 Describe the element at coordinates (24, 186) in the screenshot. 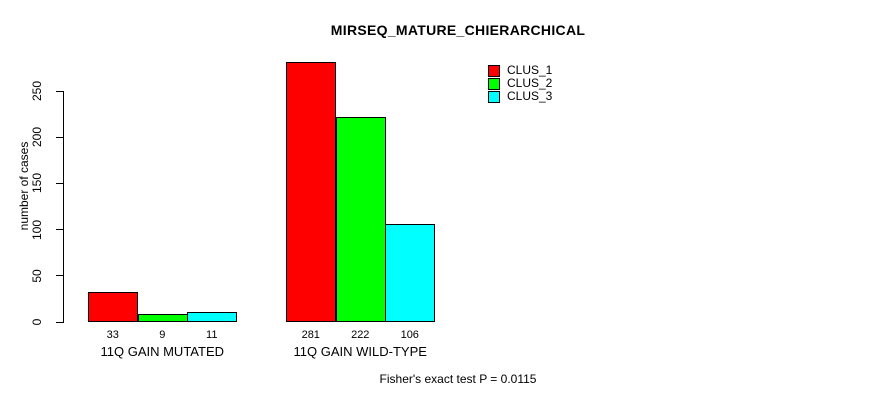

I see `y-axis-label: number of cases` at that location.